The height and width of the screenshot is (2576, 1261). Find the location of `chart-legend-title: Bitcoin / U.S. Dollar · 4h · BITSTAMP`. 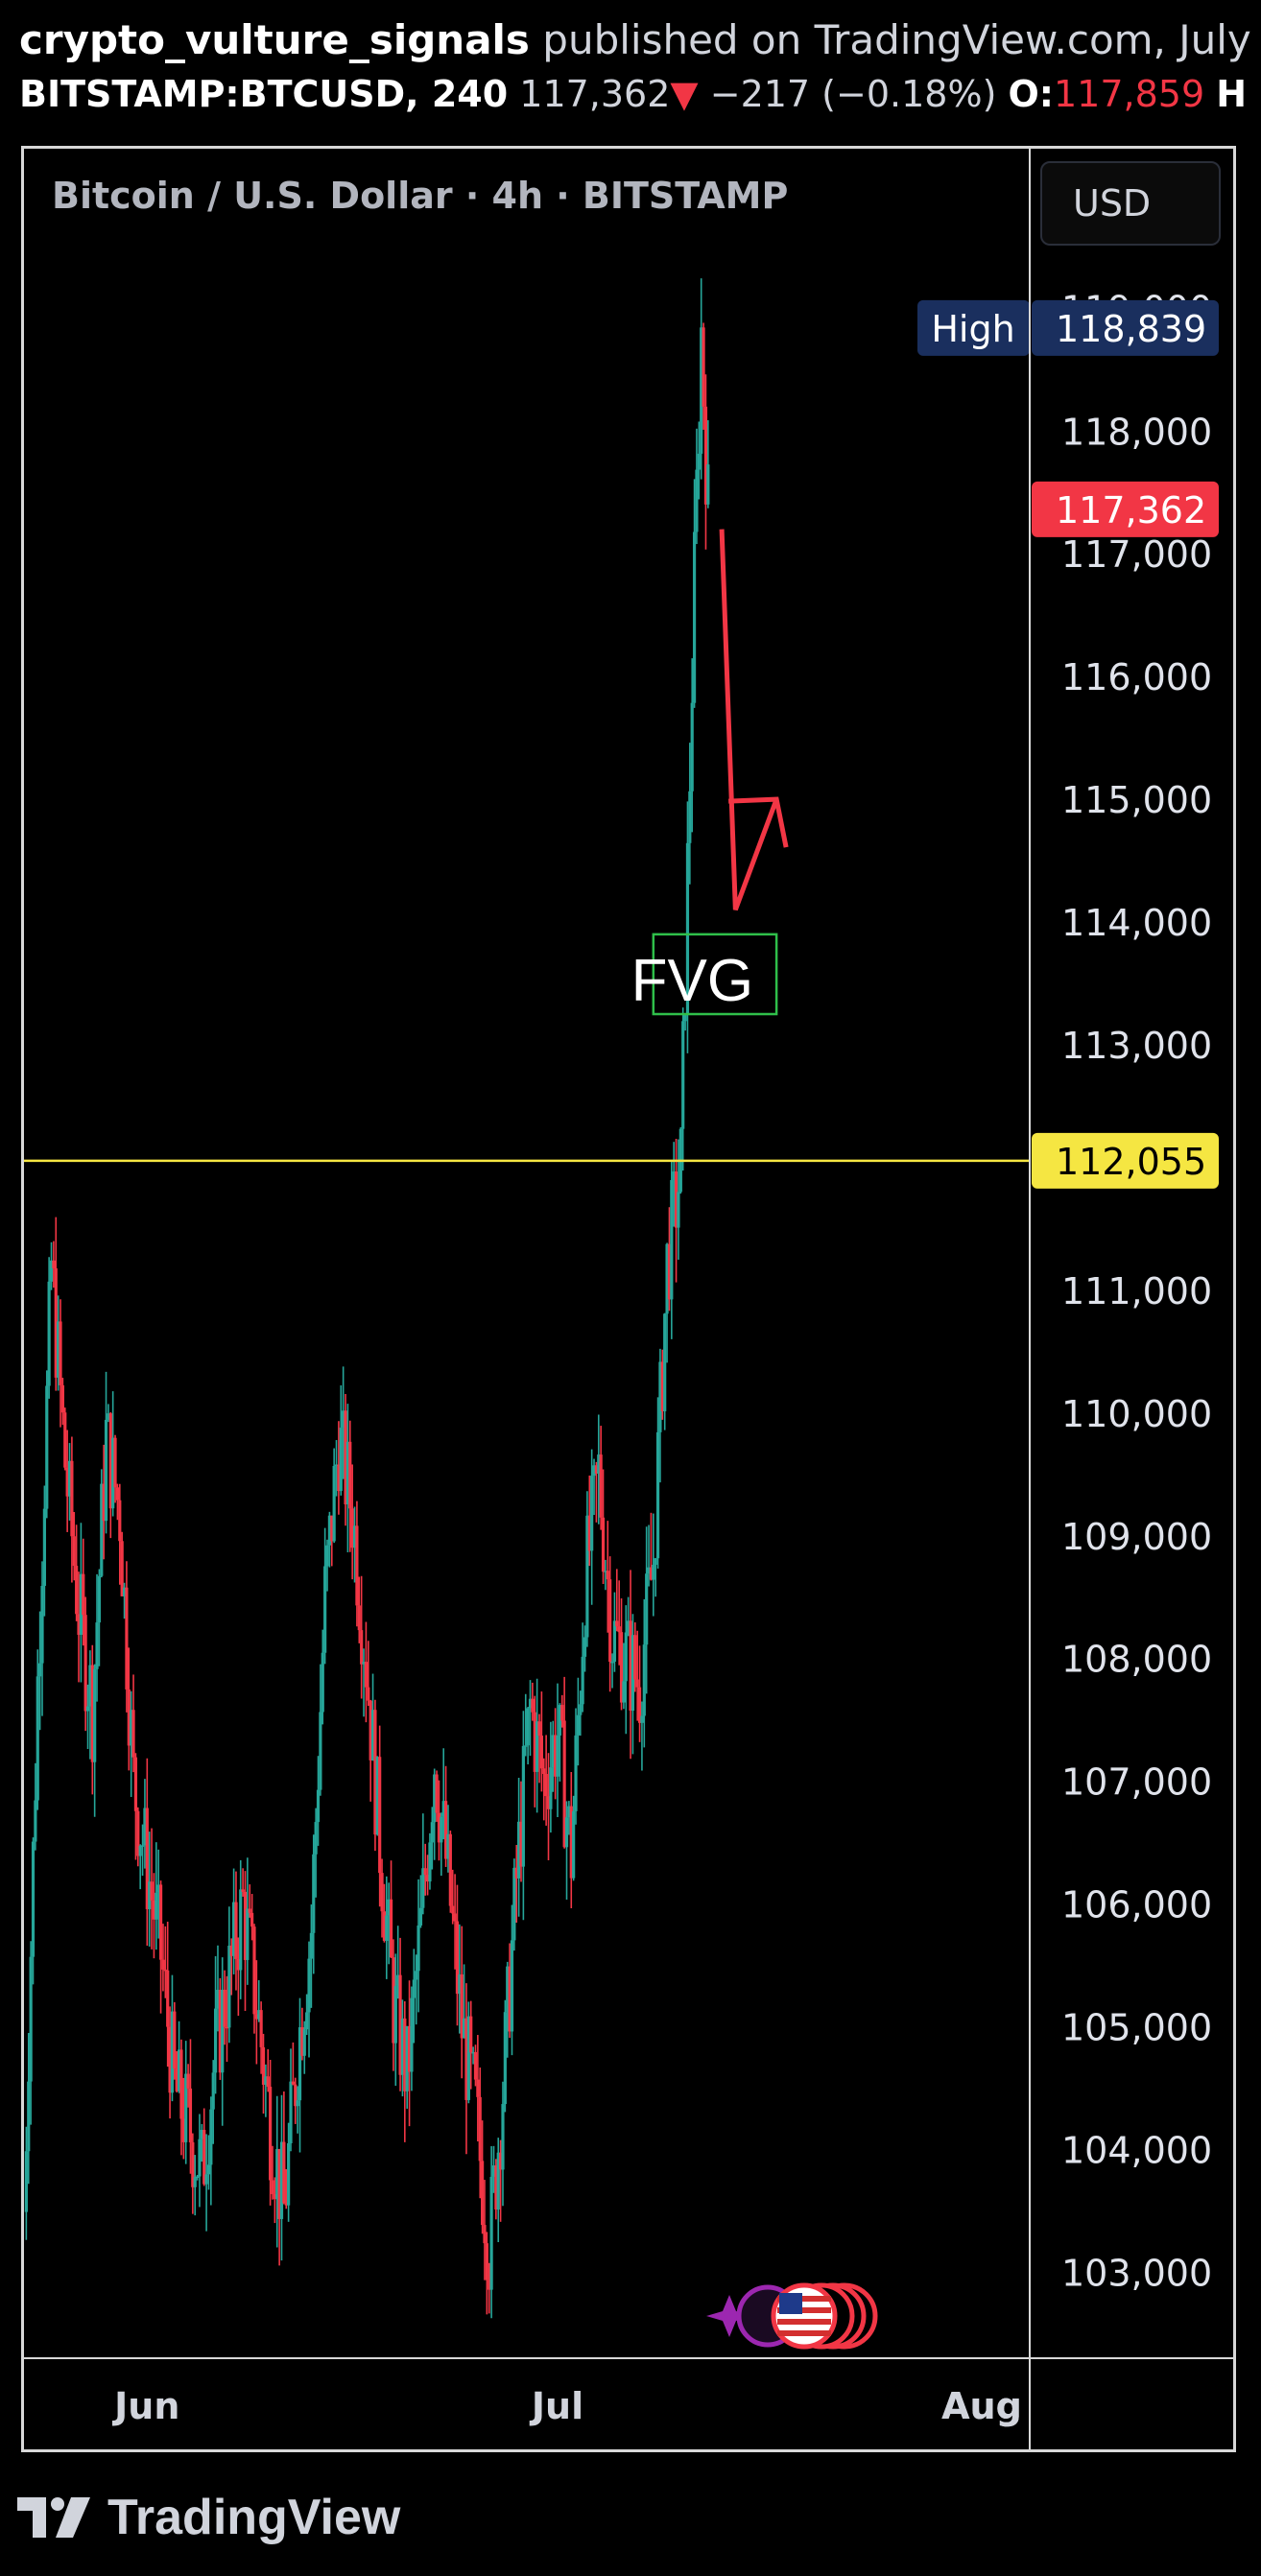

chart-legend-title: Bitcoin / U.S. Dollar · 4h · BITSTAMP is located at coordinates (420, 196).